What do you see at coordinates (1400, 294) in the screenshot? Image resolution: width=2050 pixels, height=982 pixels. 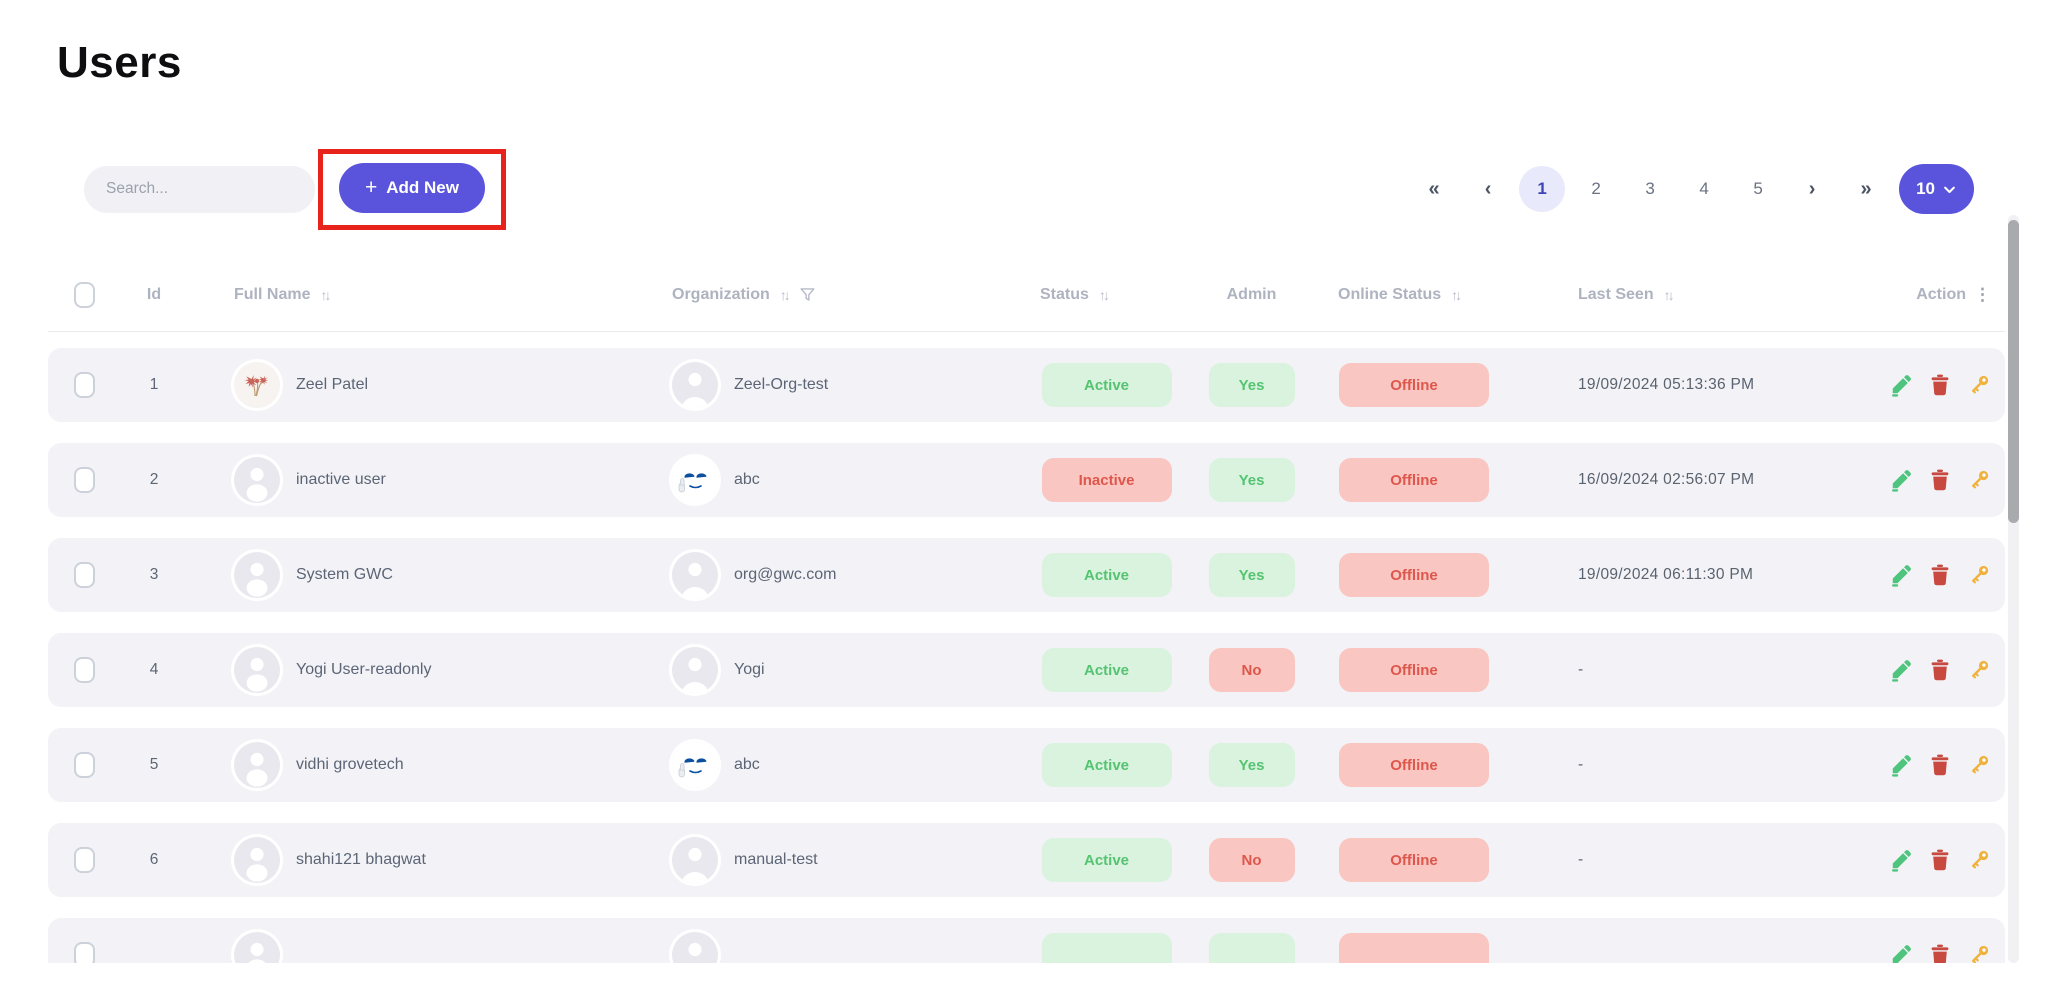 I see `header-online-status: Online Status ↑↓` at bounding box center [1400, 294].